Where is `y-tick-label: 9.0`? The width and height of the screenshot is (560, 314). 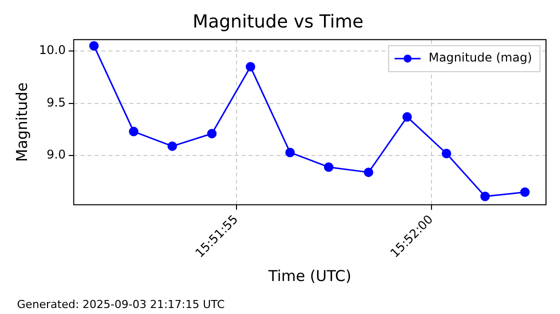 y-tick-label: 9.0 is located at coordinates (56, 155).